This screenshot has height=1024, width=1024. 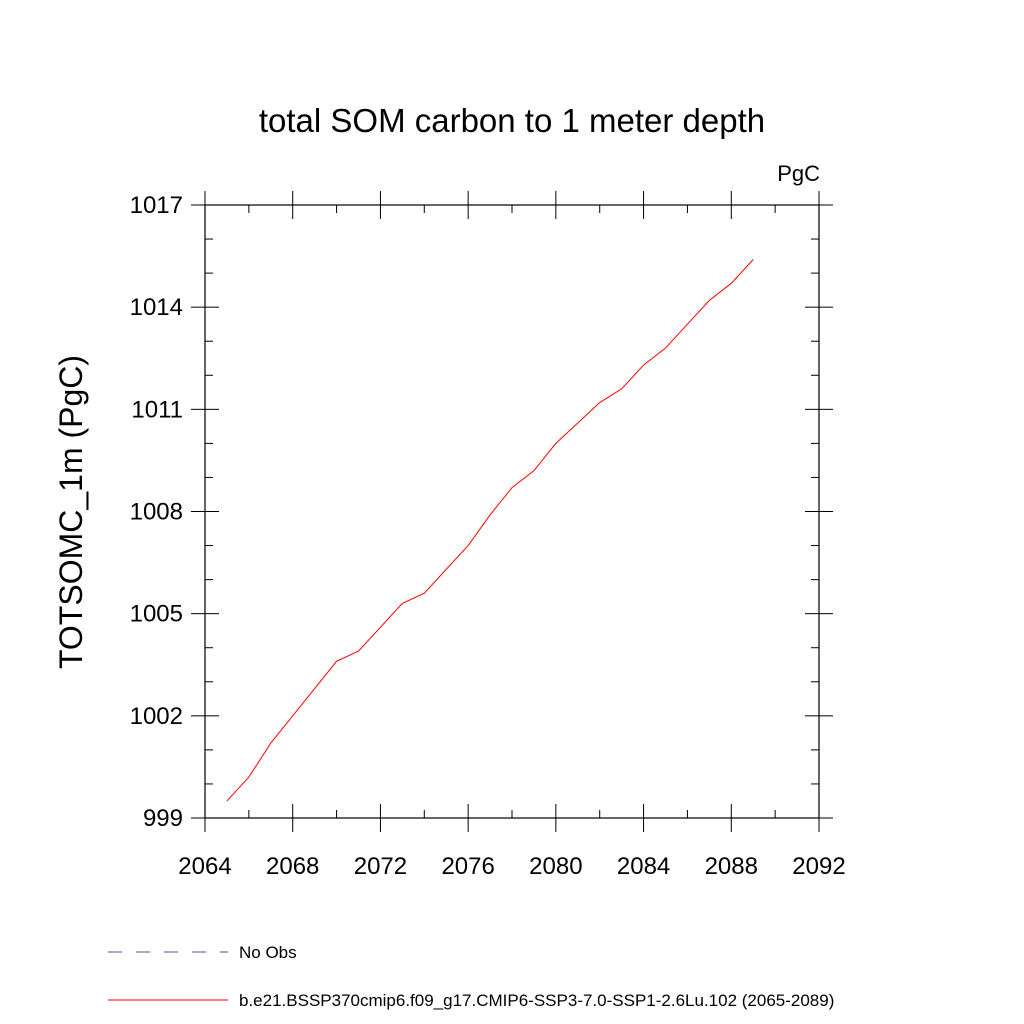 I want to click on y-tick-label: 1017, so click(x=156, y=205).